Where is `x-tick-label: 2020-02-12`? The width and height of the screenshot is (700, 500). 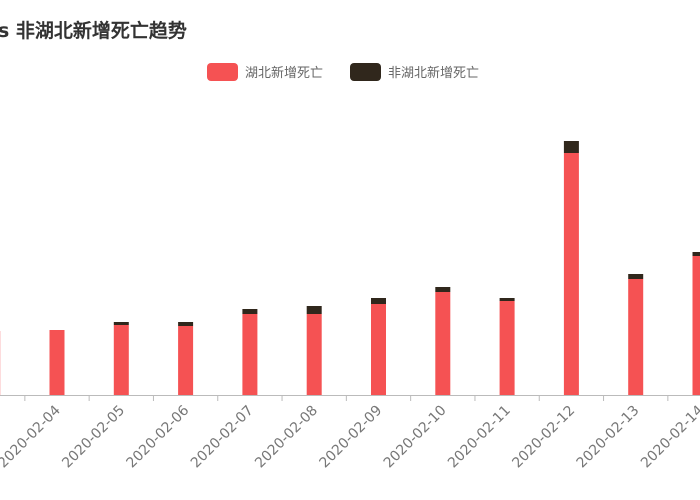 x-tick-label: 2020-02-12 is located at coordinates (543, 437).